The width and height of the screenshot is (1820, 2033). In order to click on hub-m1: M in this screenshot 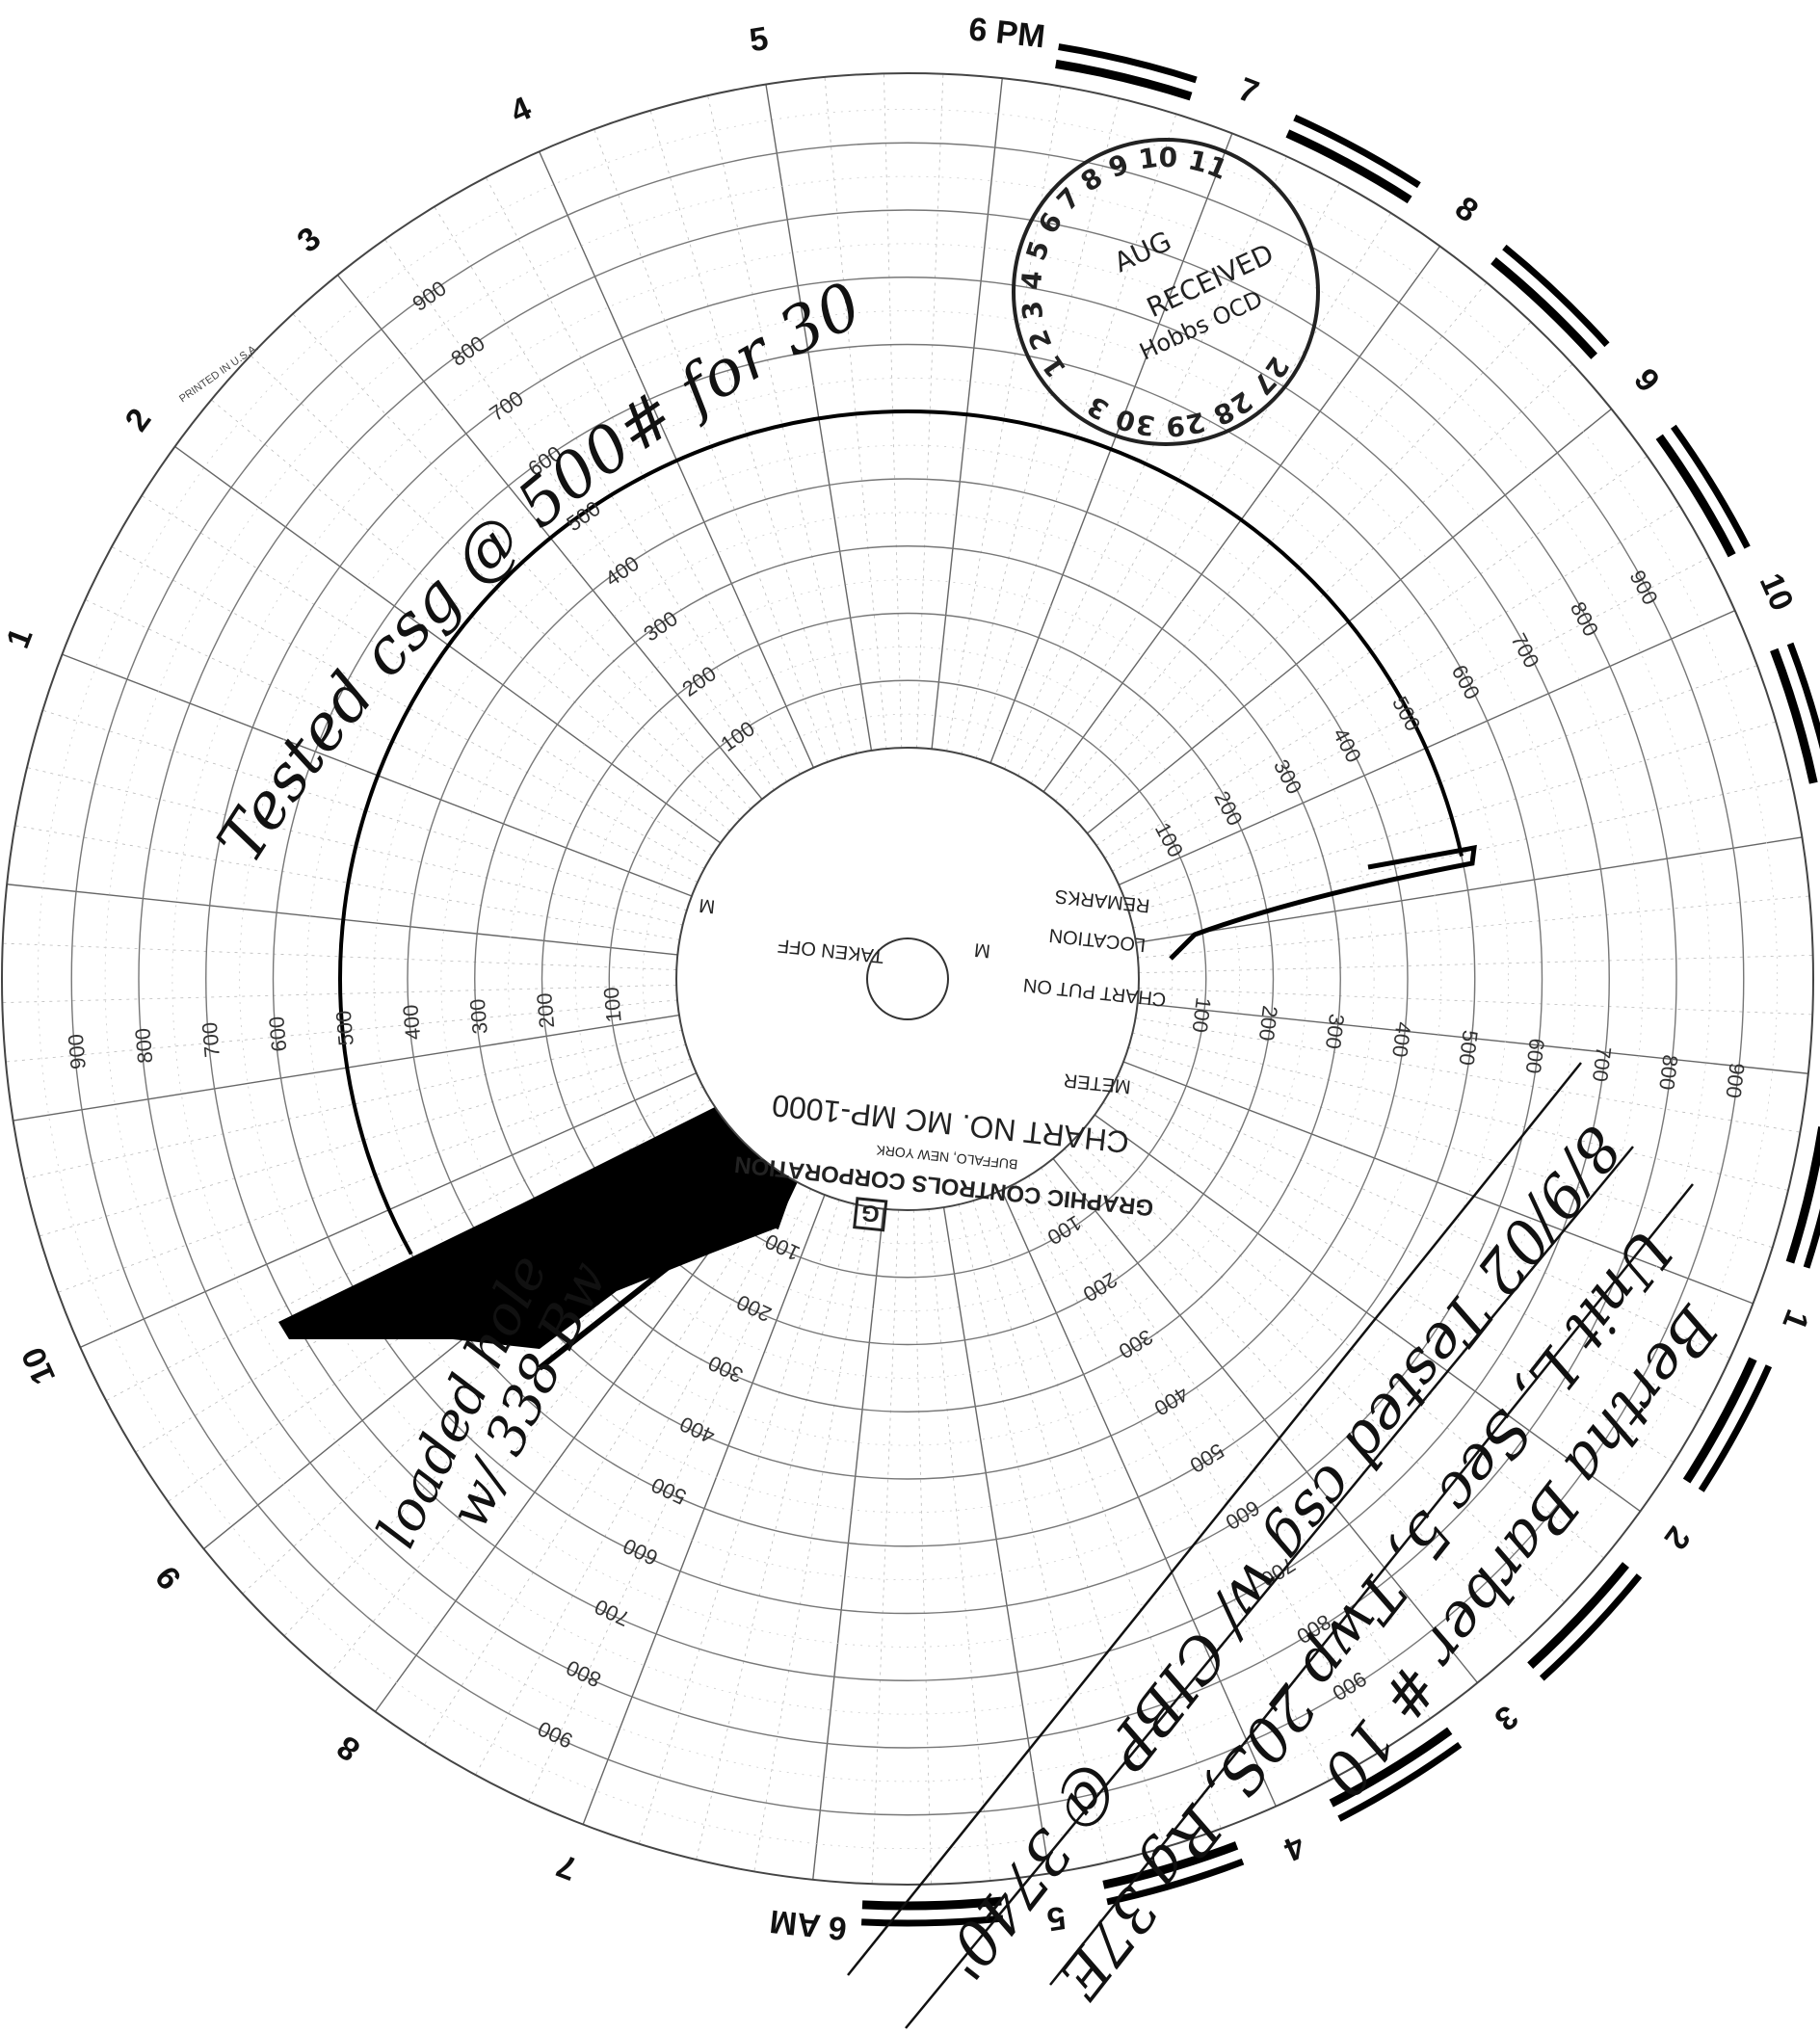, I will do `click(982, 950)`.